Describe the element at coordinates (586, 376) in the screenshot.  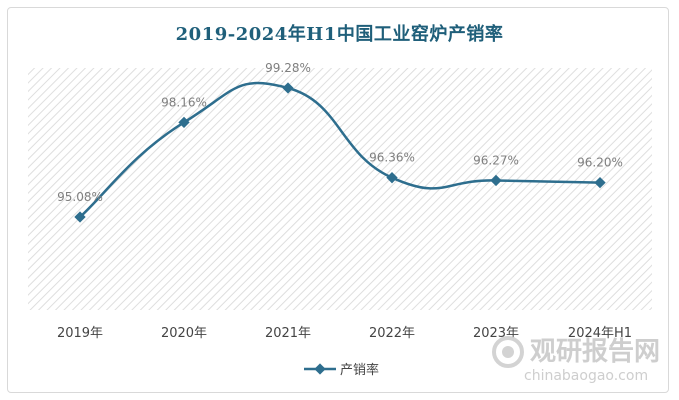
I see `watermark-en: chinabaogao.com` at that location.